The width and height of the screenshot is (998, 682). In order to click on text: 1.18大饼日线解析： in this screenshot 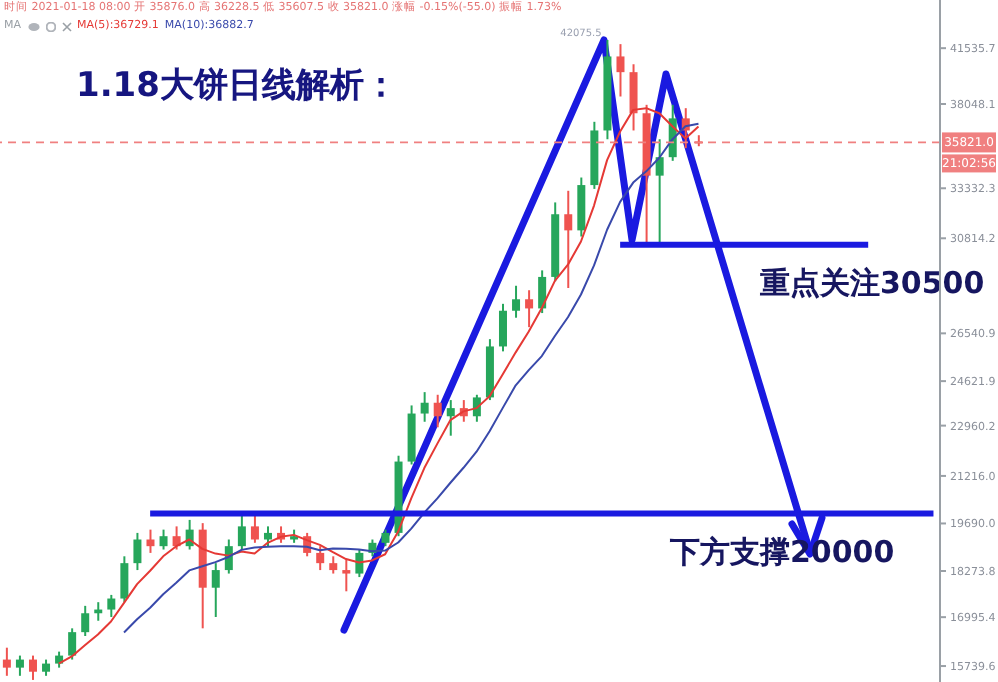, I will do `click(237, 86)`.